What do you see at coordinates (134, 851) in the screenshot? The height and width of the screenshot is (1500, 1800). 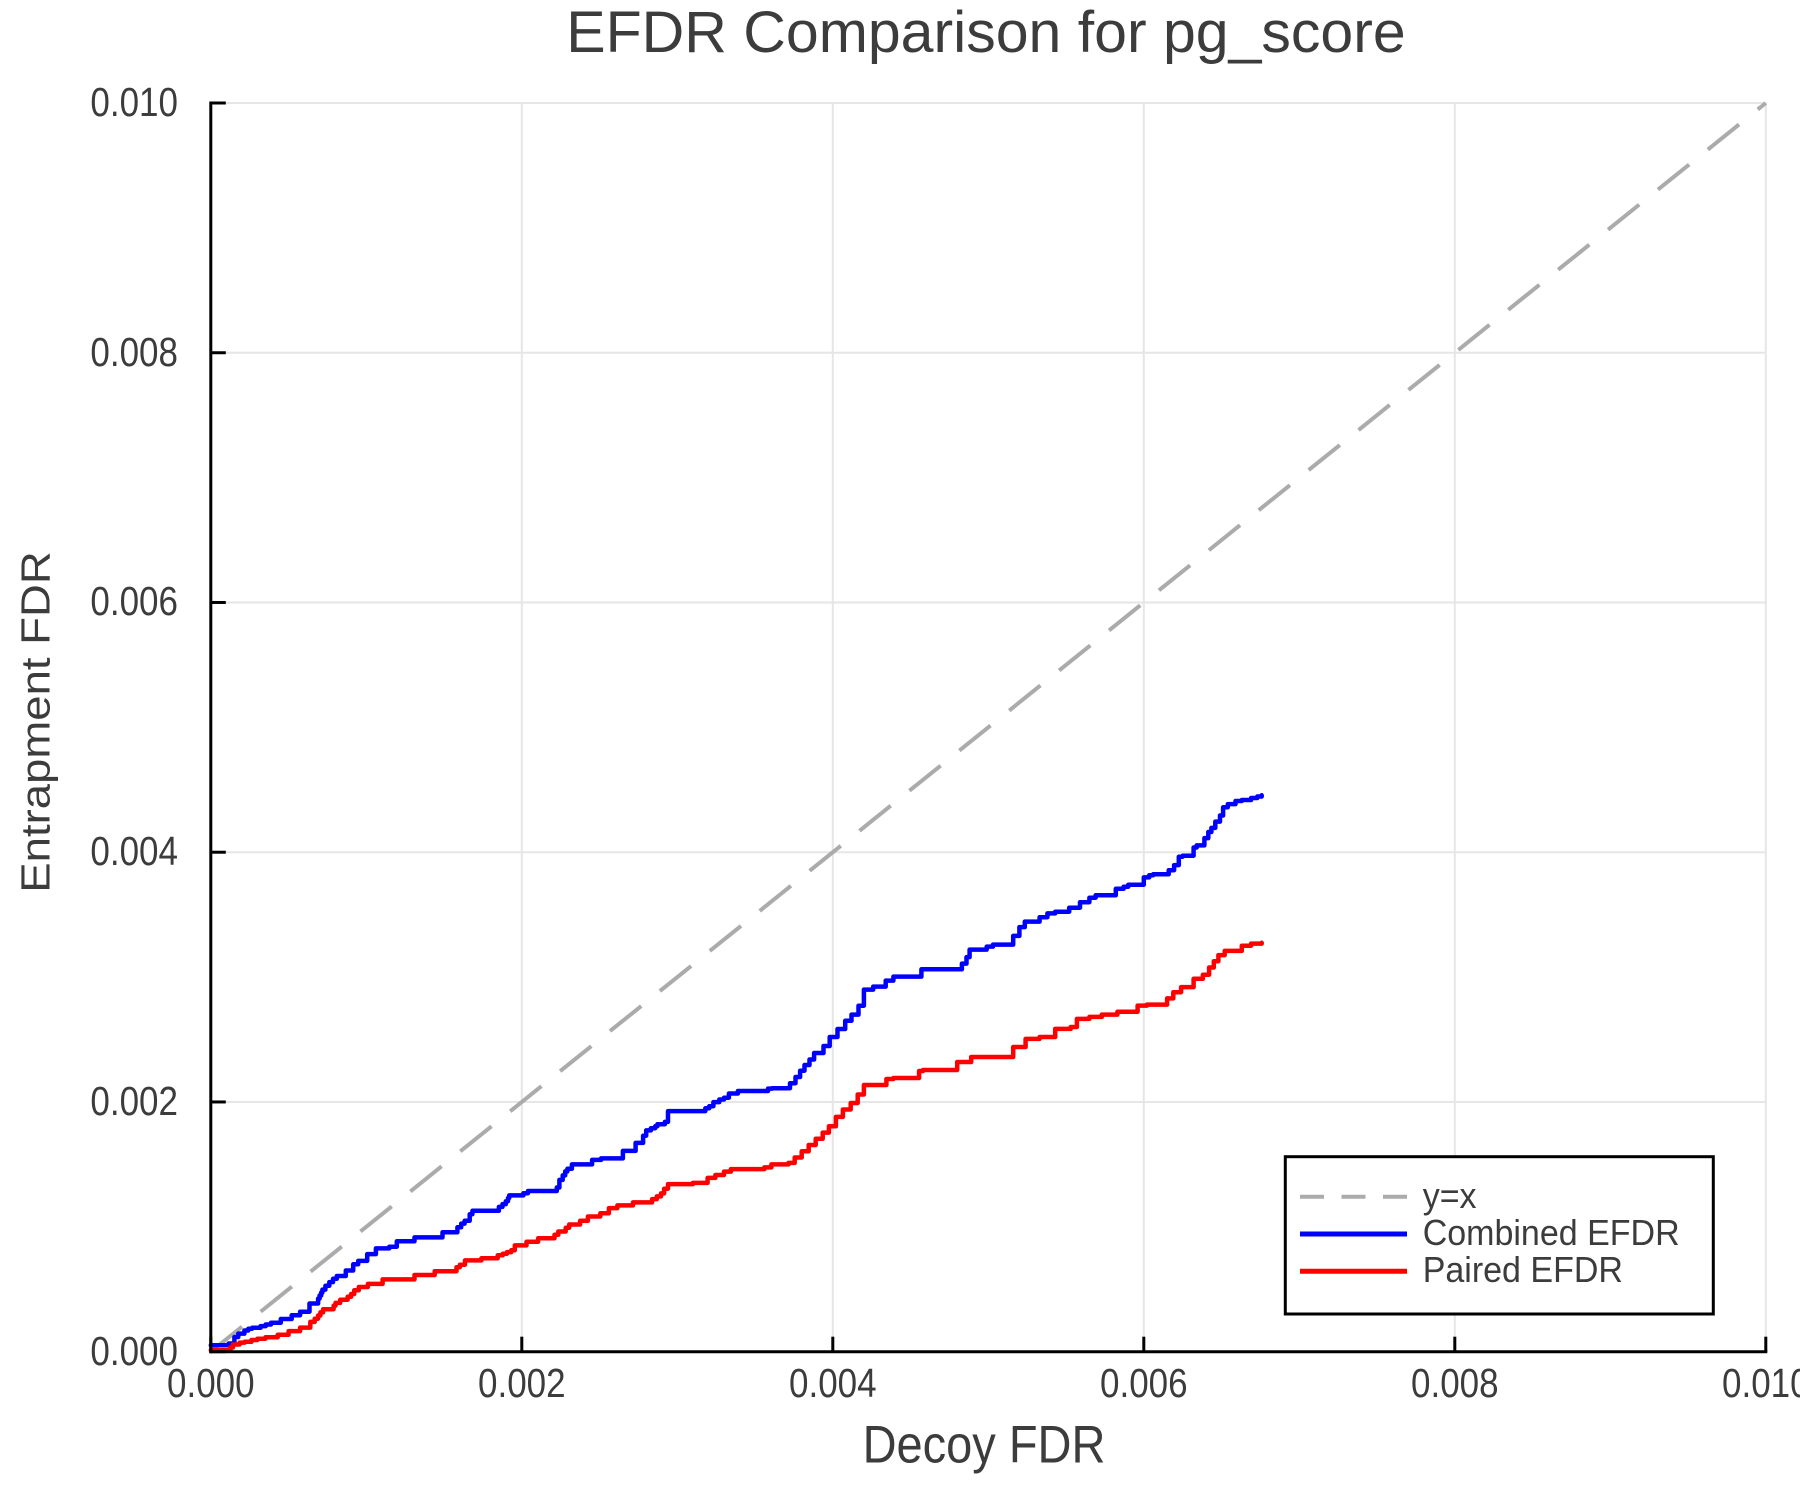 I see `y-tick-label-2: 0.004` at bounding box center [134, 851].